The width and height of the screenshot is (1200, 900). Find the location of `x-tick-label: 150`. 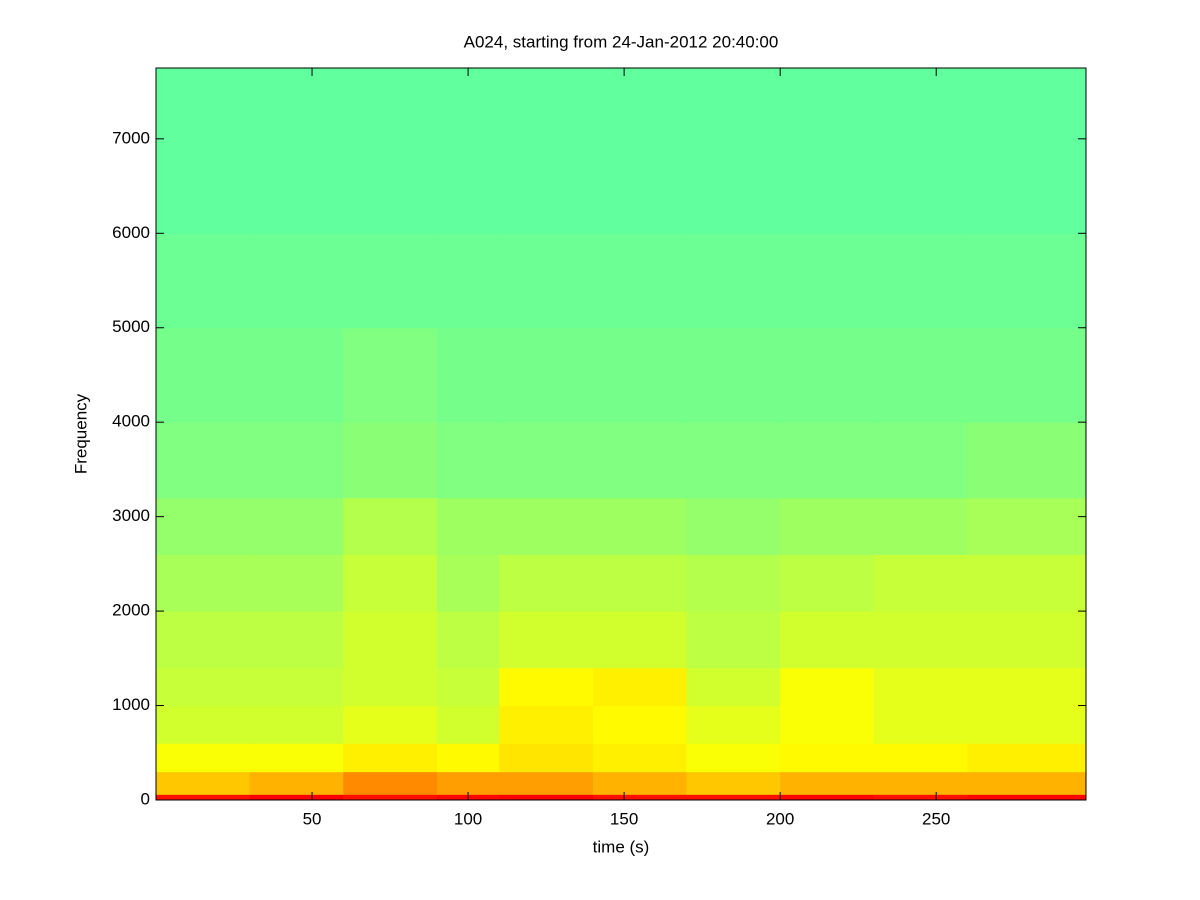

x-tick-label: 150 is located at coordinates (624, 818).